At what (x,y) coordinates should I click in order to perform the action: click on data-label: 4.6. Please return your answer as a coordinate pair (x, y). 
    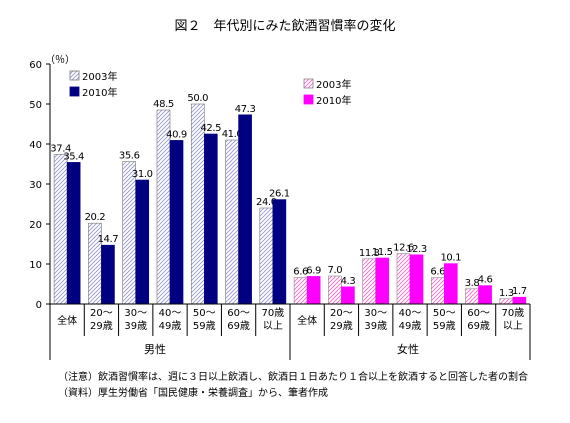
    Looking at the image, I should click on (485, 280).